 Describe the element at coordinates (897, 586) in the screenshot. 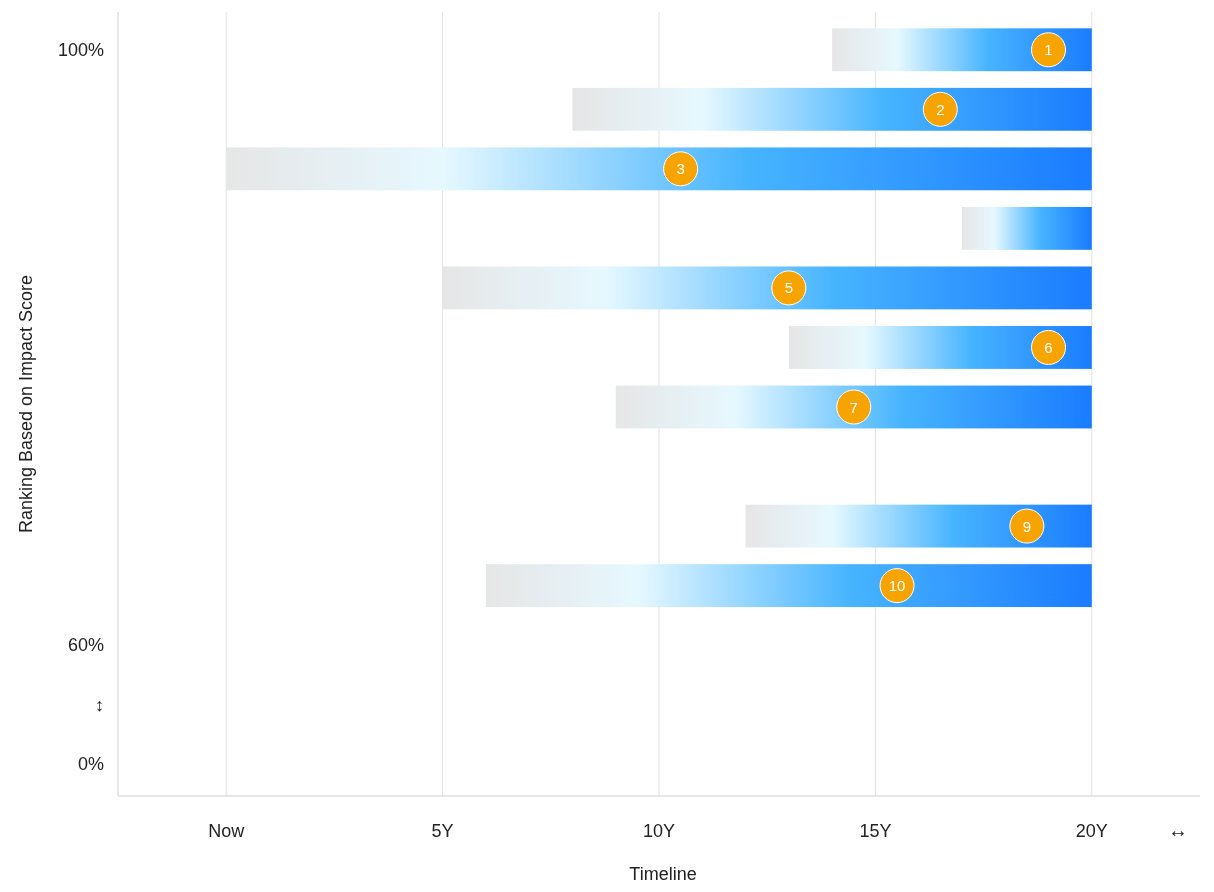

I see `annotation: 10` at that location.